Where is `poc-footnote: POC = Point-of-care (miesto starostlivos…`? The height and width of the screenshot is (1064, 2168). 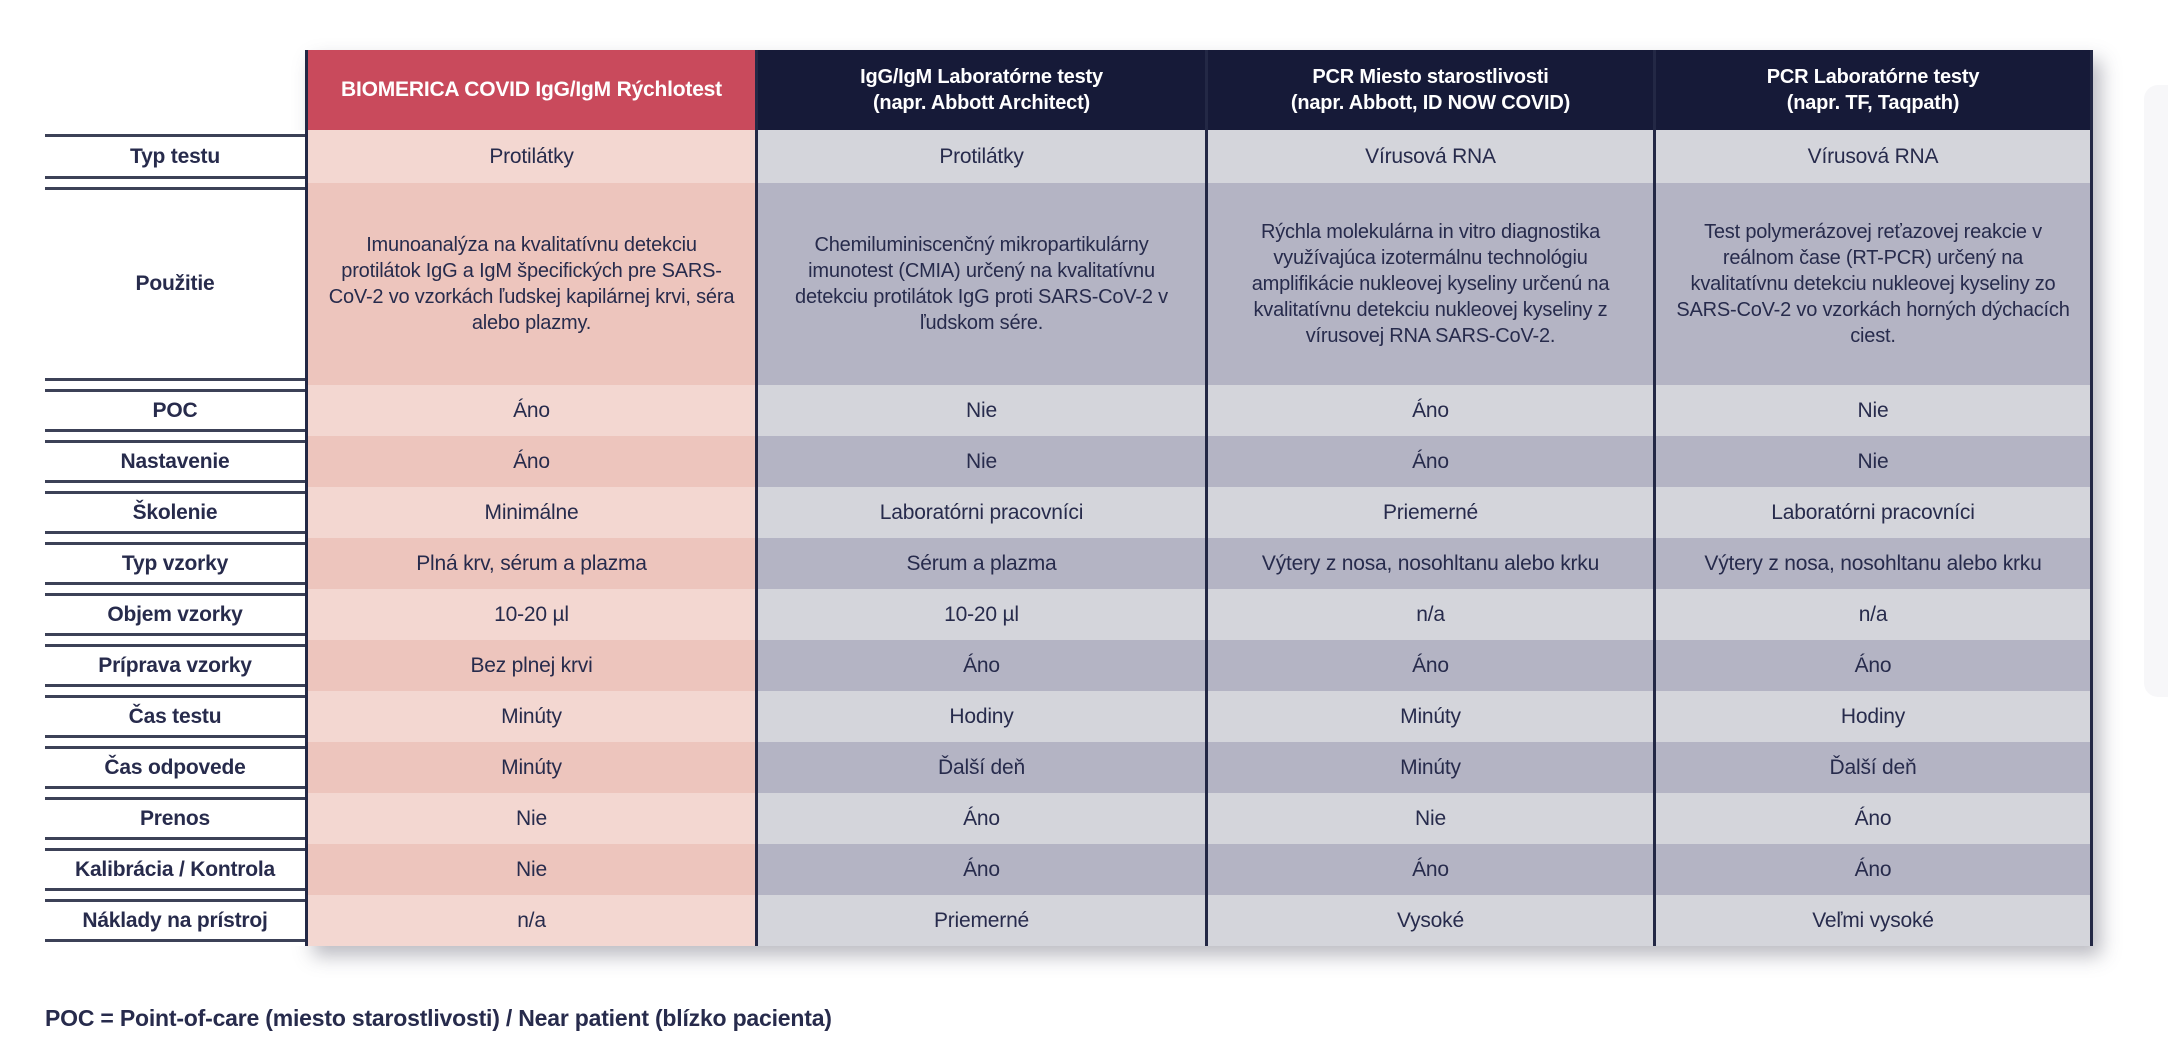
poc-footnote: POC = Point-of-care (miesto starostlivos… is located at coordinates (438, 1018).